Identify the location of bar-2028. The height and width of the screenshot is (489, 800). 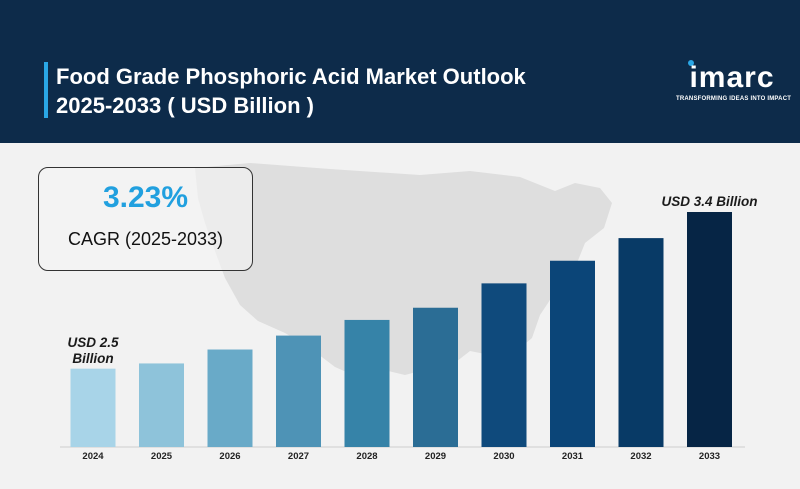
(367, 383).